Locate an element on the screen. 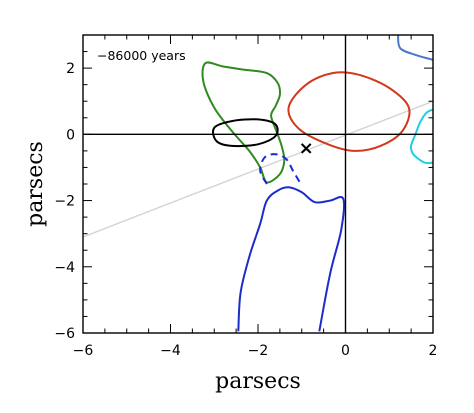 The width and height of the screenshot is (474, 413). x-tick-label: −4 is located at coordinates (170, 351).